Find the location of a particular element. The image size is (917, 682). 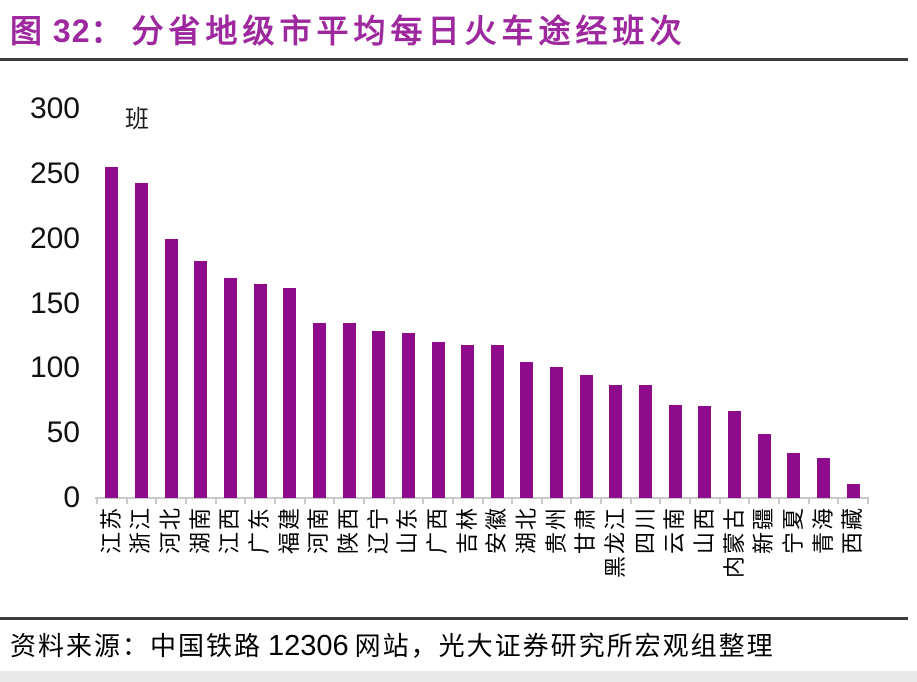

x-axis-label-四川: 四川 is located at coordinates (646, 562).